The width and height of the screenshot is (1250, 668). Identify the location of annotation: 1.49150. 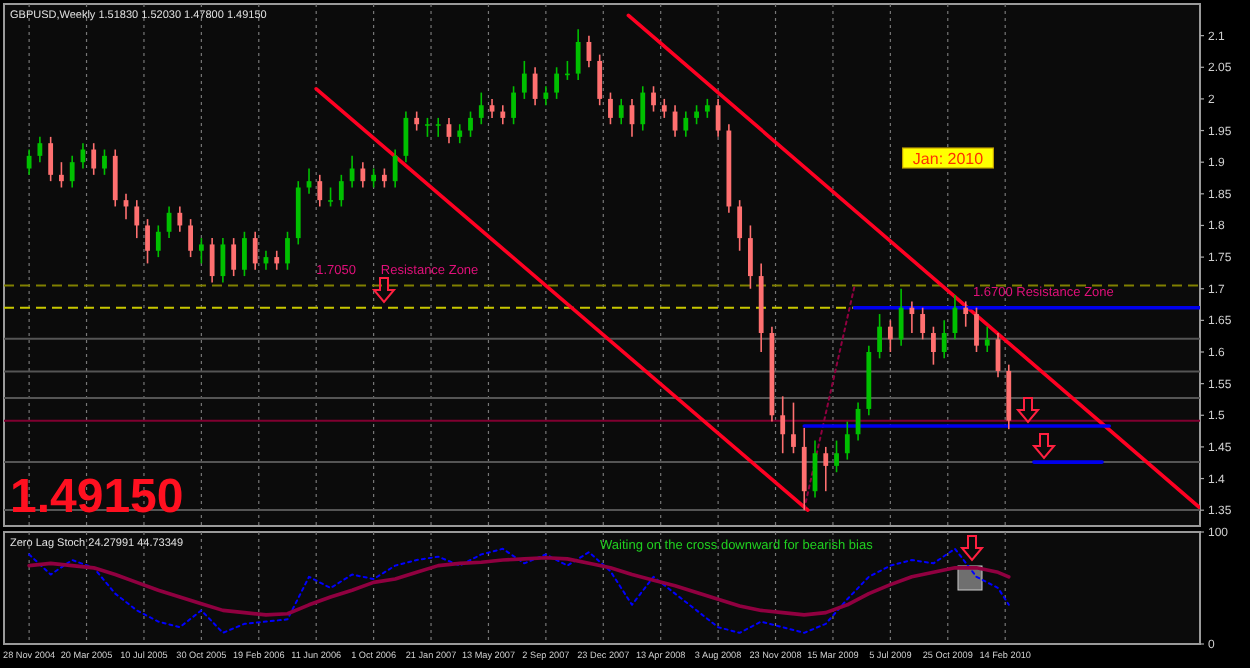
(97, 497).